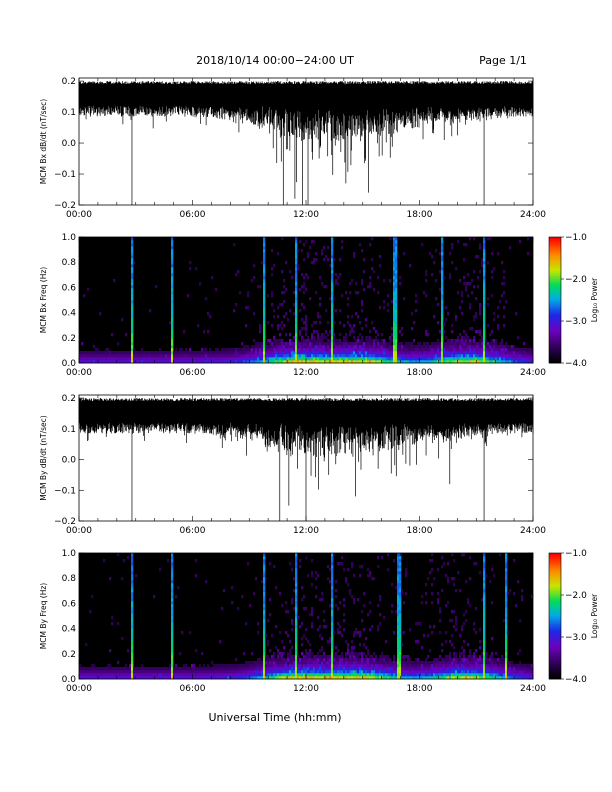  Describe the element at coordinates (79, 373) in the screenshot. I see `x-tick-label: 00:00` at that location.